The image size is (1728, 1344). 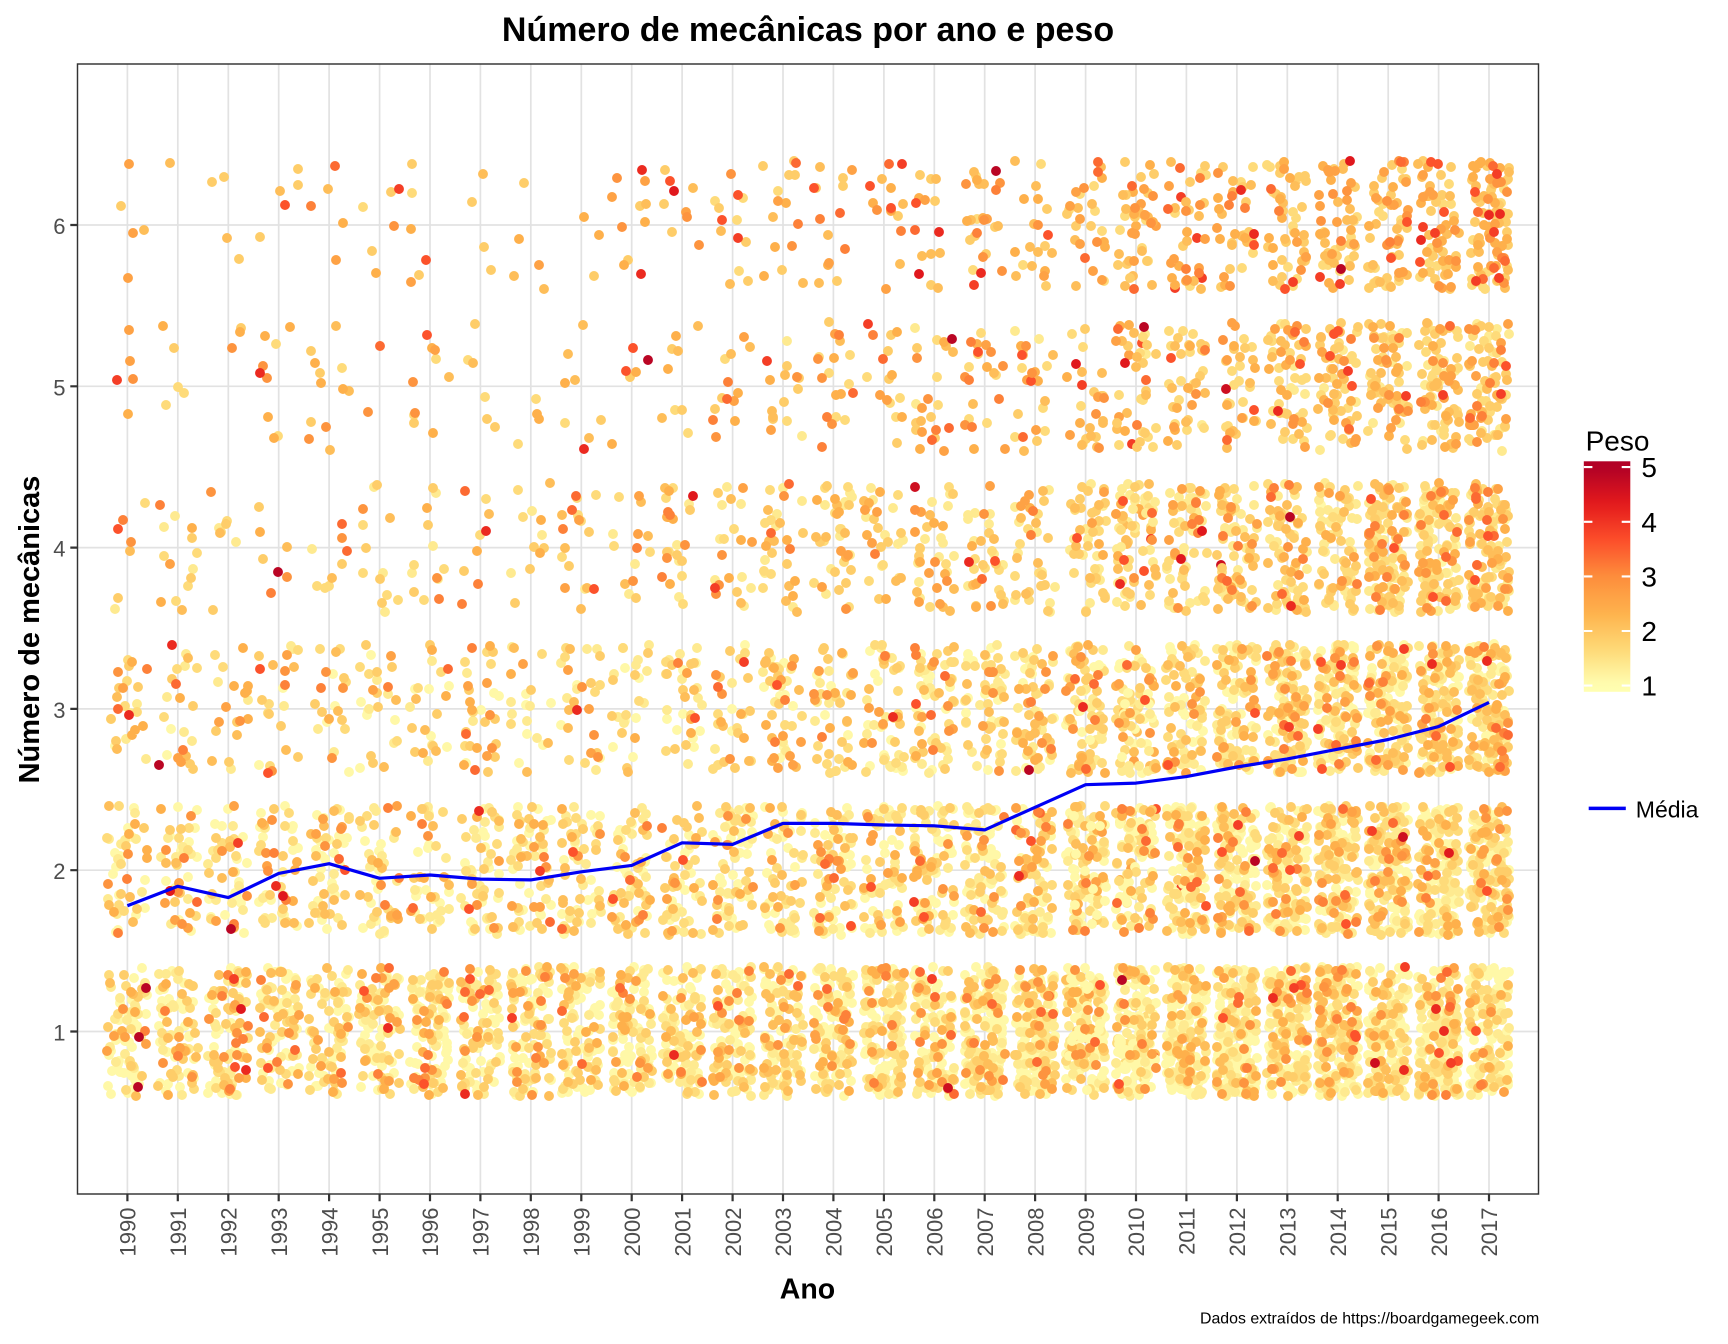 I want to click on svg-text: 2009, so click(x=1086, y=1232).